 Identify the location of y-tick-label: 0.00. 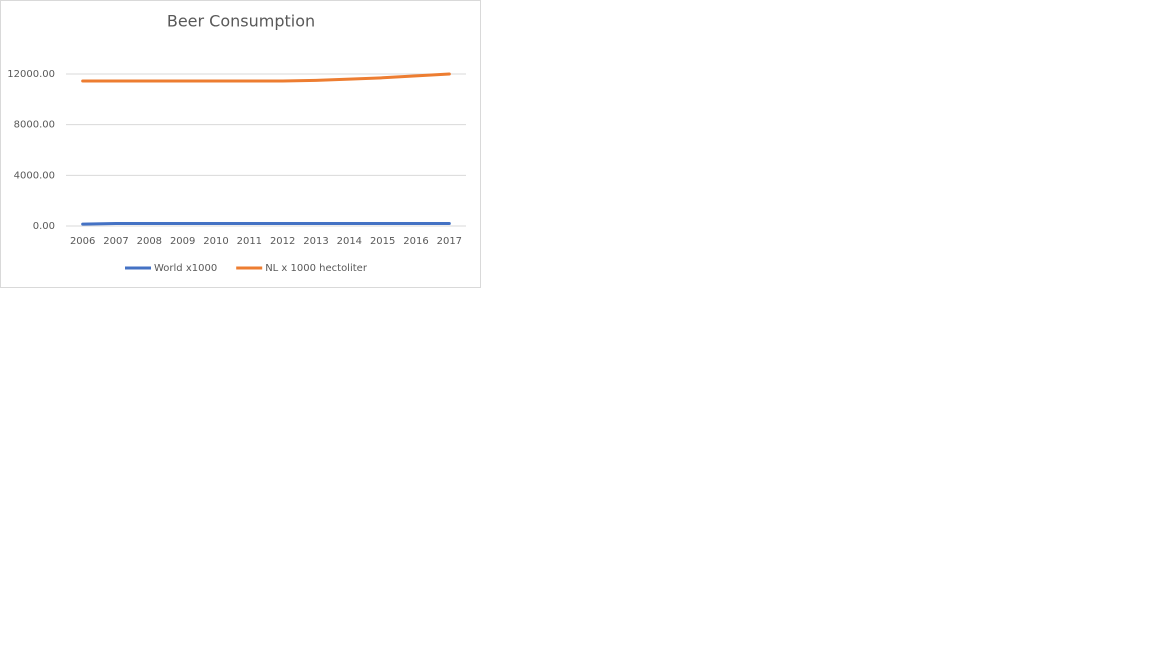
(44, 226).